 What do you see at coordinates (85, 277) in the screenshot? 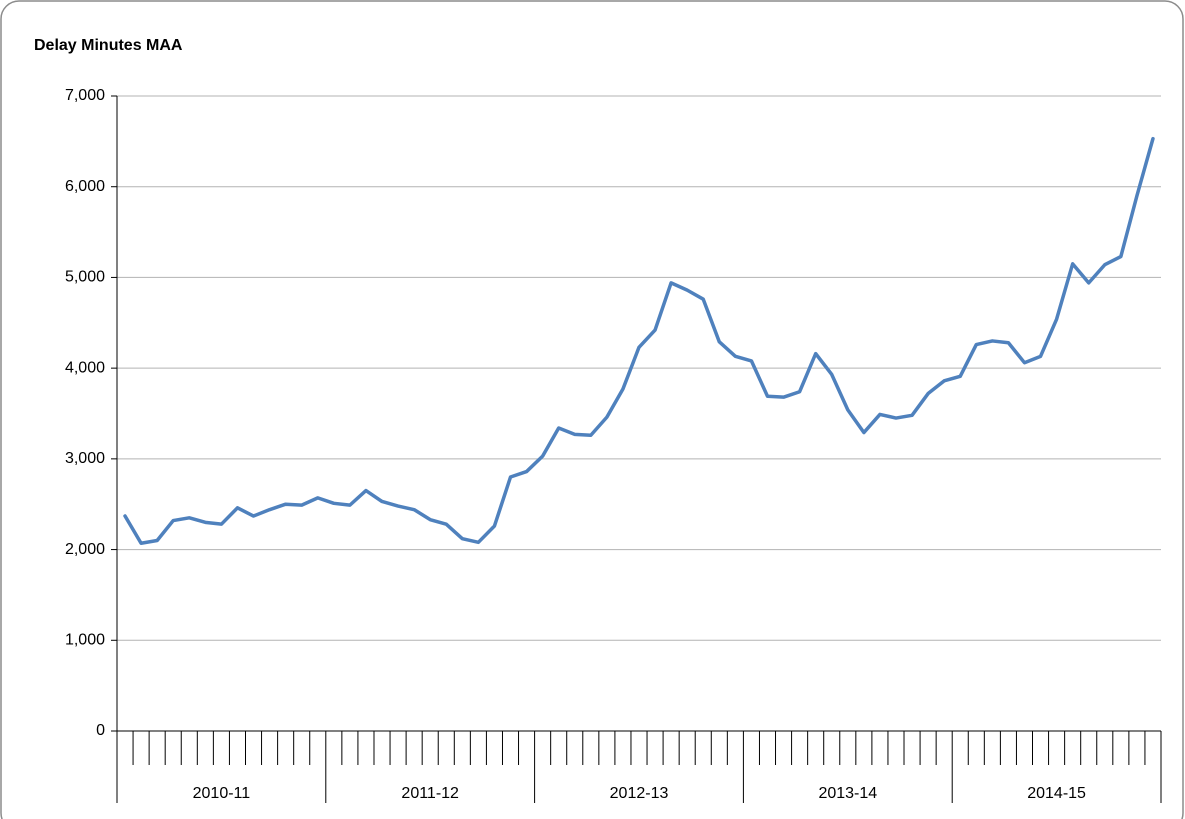
I see `y-tick-label: 5,000` at bounding box center [85, 277].